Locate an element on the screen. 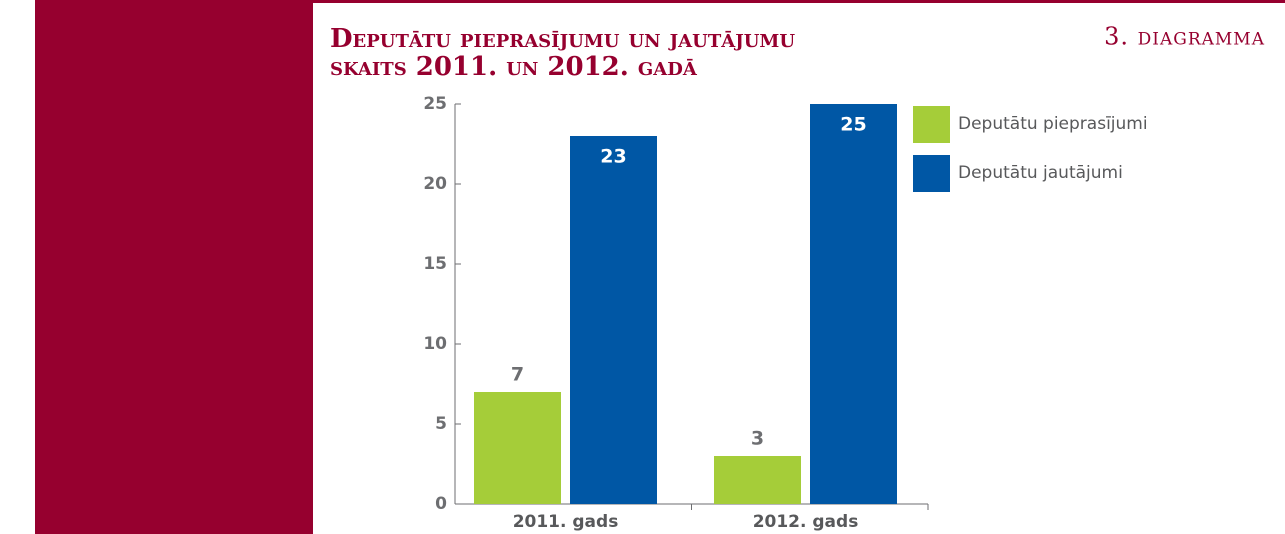 This screenshot has height=534, width=1285. x-tick-label: 2011. gads is located at coordinates (566, 522).